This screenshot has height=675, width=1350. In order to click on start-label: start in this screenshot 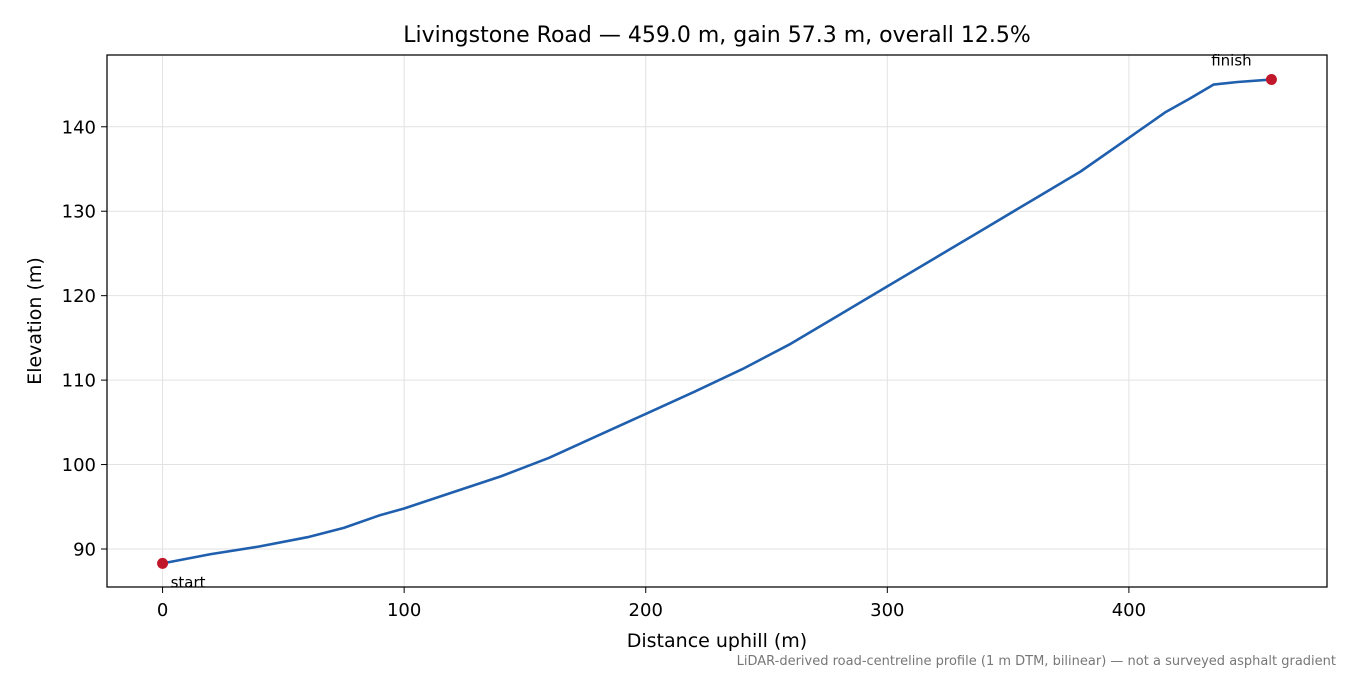, I will do `click(188, 582)`.